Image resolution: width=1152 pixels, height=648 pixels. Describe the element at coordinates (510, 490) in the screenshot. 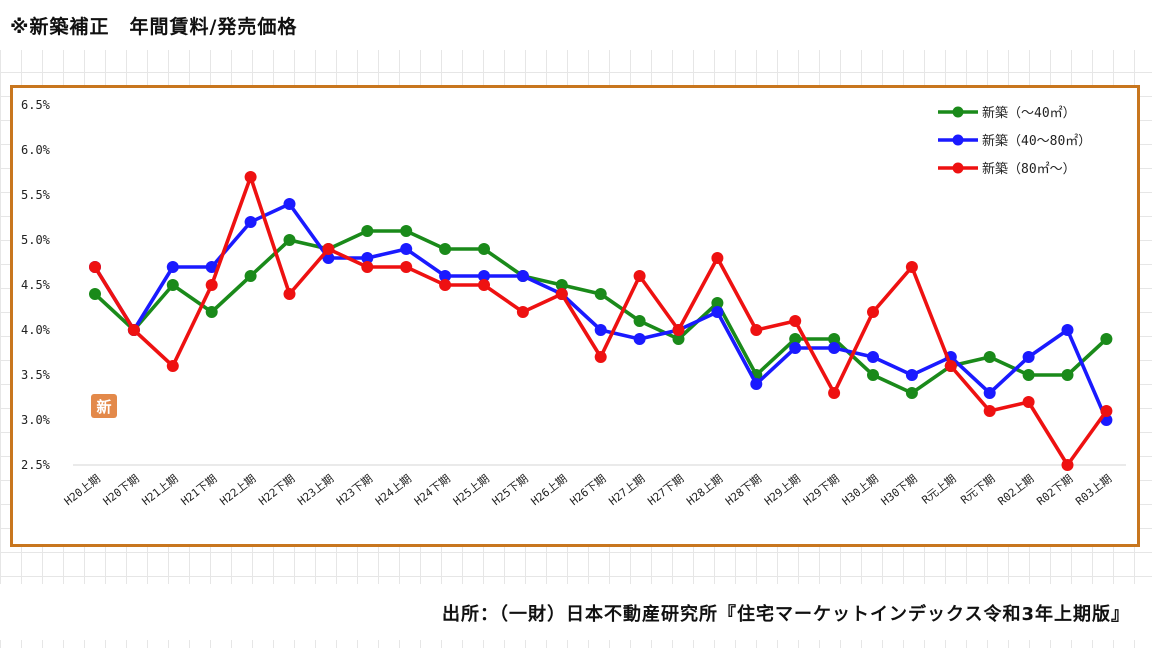

I see `x-tick-label: H25下期` at that location.